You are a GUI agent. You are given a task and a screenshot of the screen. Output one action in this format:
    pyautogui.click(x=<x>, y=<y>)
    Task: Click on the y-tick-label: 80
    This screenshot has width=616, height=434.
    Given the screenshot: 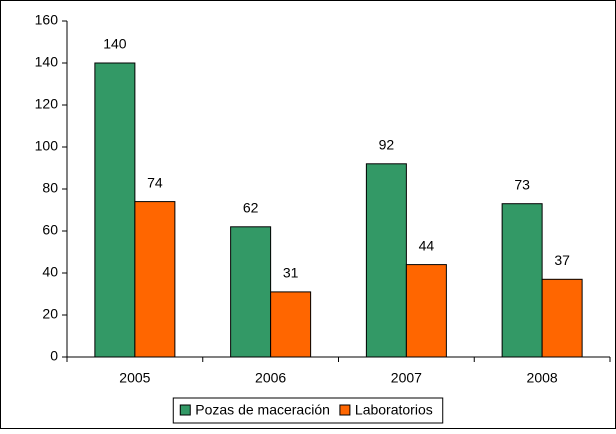 What is the action you would take?
    pyautogui.click(x=50, y=188)
    